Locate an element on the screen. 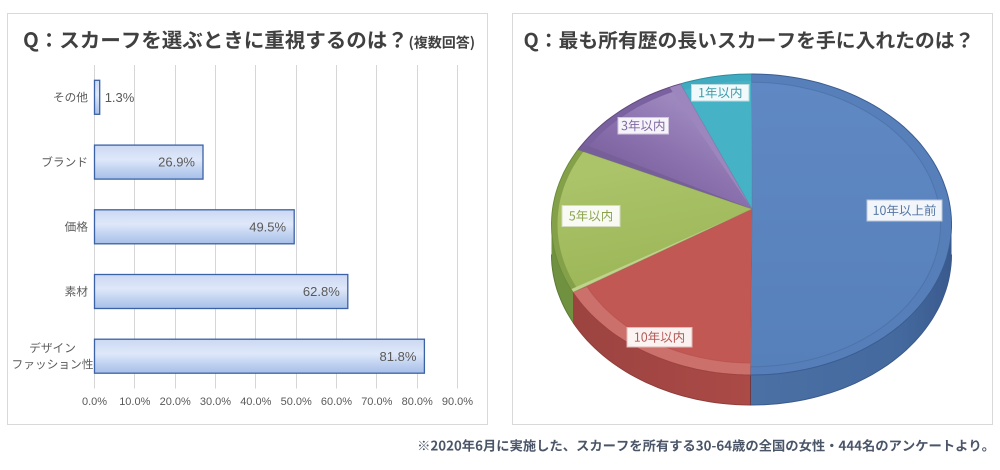 The height and width of the screenshot is (470, 1000). svg-text: 40.0% is located at coordinates (255, 402).